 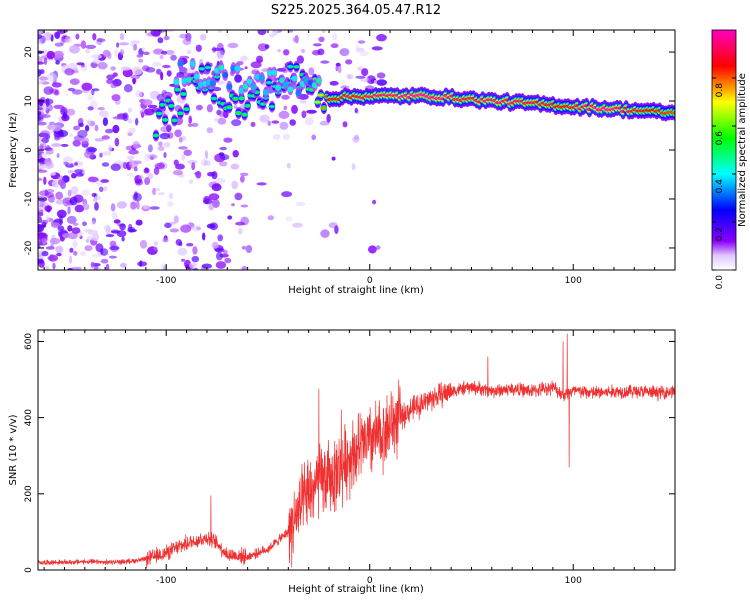 What do you see at coordinates (720, 90) in the screenshot?
I see `colorbar-tick-label: 0.8` at bounding box center [720, 90].